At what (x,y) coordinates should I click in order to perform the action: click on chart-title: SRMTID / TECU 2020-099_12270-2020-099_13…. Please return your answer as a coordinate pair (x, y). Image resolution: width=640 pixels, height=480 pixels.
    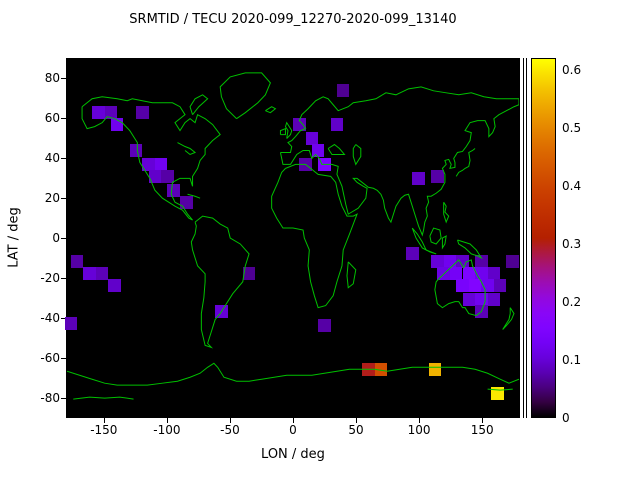
    Looking at the image, I should click on (293, 19).